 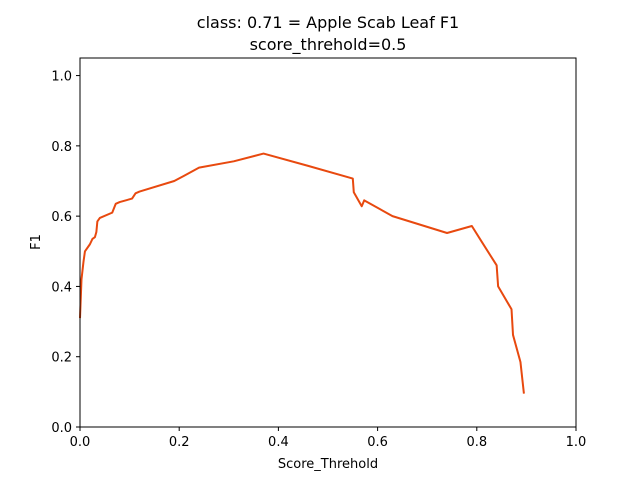 I want to click on y-tick-label: 0.4, so click(x=61, y=287).